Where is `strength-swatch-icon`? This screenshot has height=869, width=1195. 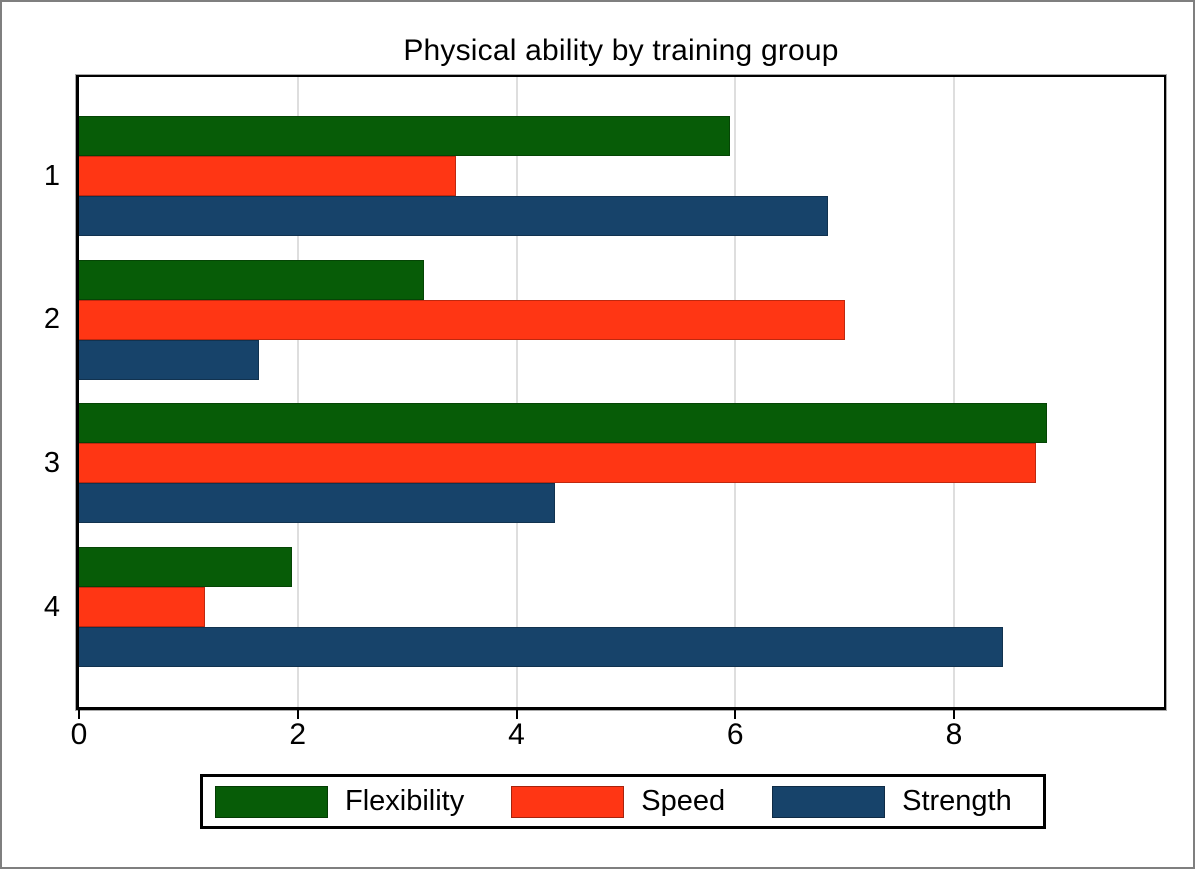
strength-swatch-icon is located at coordinates (829, 801).